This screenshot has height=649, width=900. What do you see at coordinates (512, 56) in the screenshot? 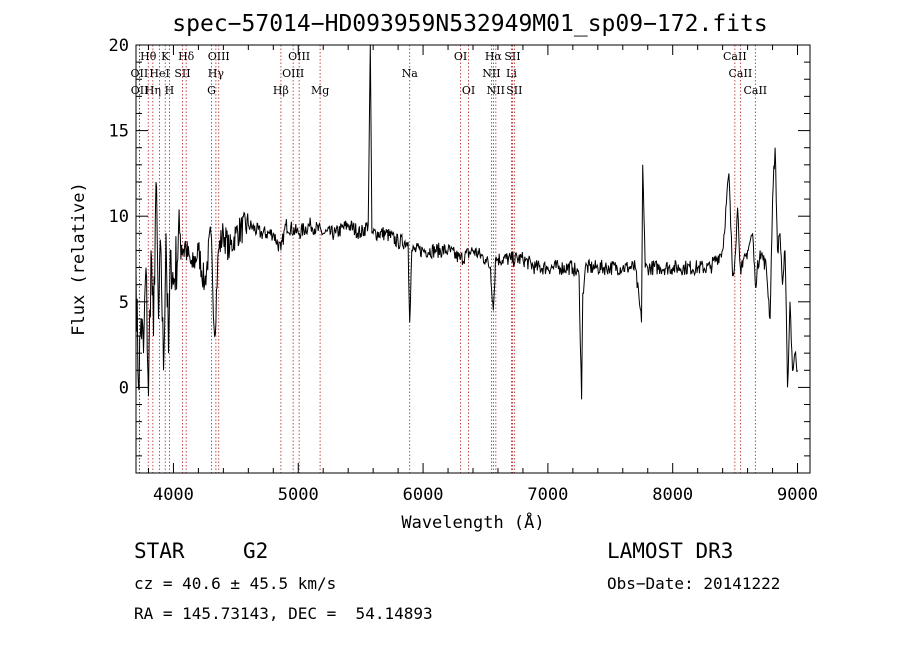
I see `line-label-7: SII` at bounding box center [512, 56].